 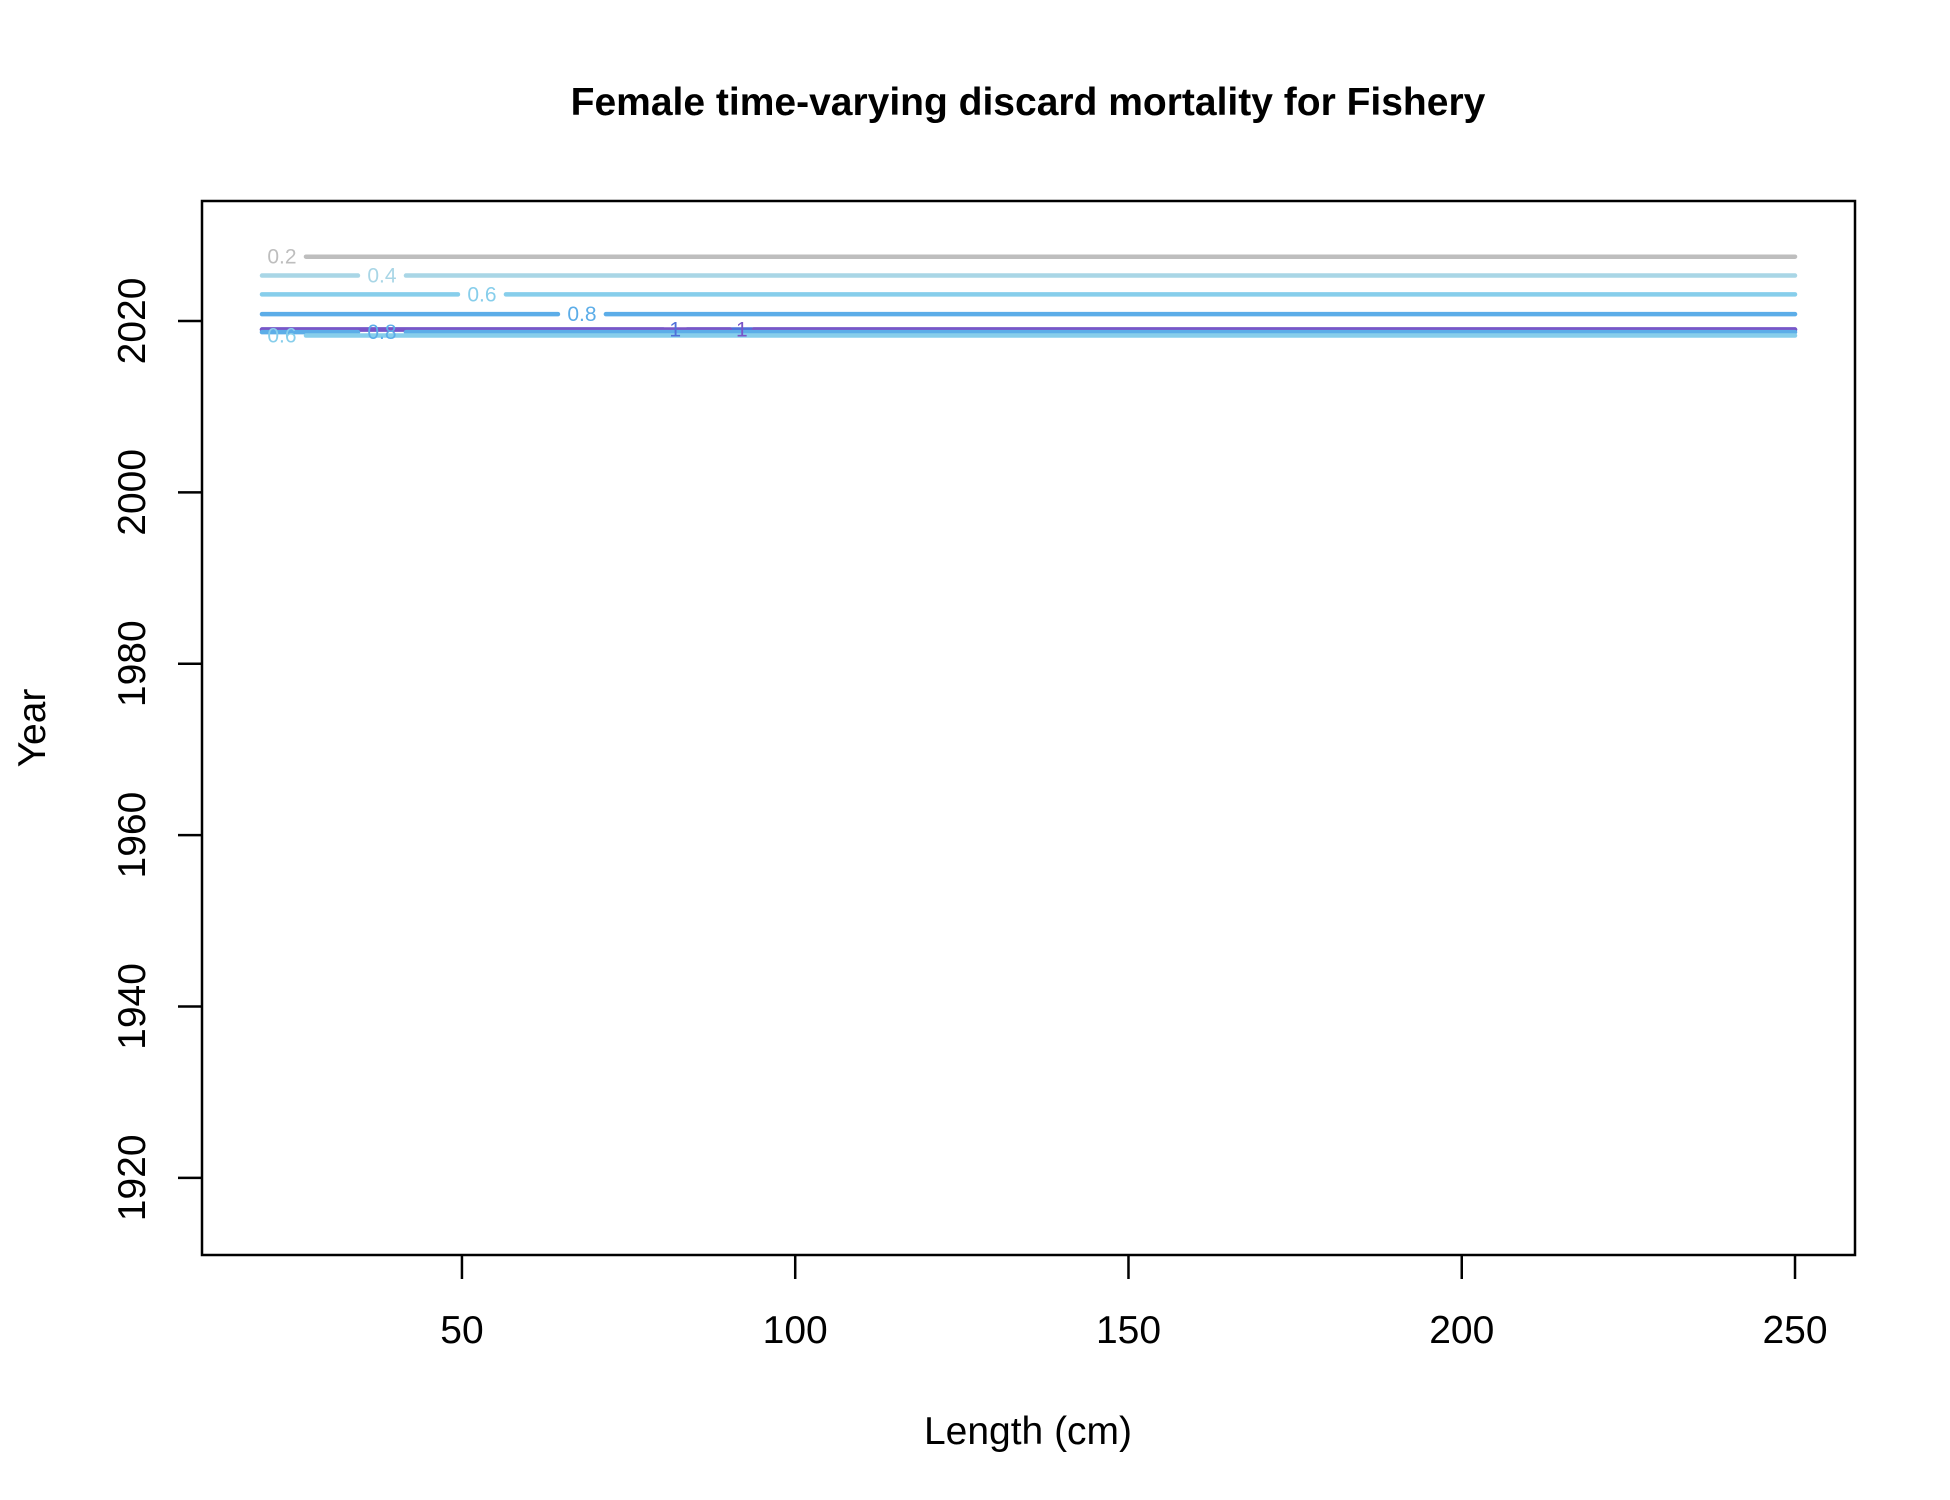 I want to click on y-tick-label-1980: 1980, so click(x=132, y=663).